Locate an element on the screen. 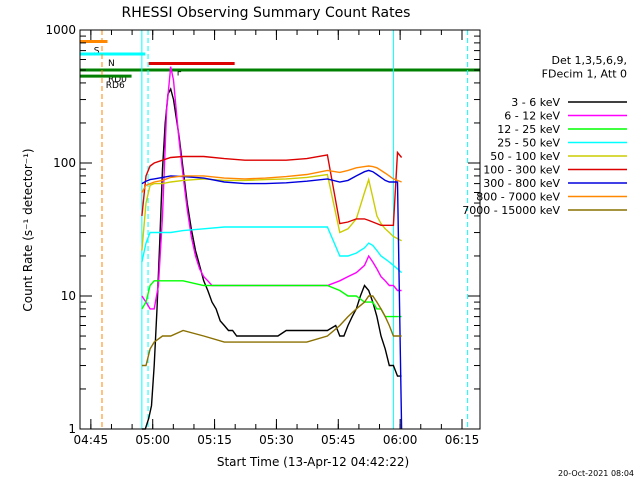 This screenshot has width=640, height=480. y-axis-label: Count Rate (s⁻¹ detector⁻¹) is located at coordinates (28, 229).